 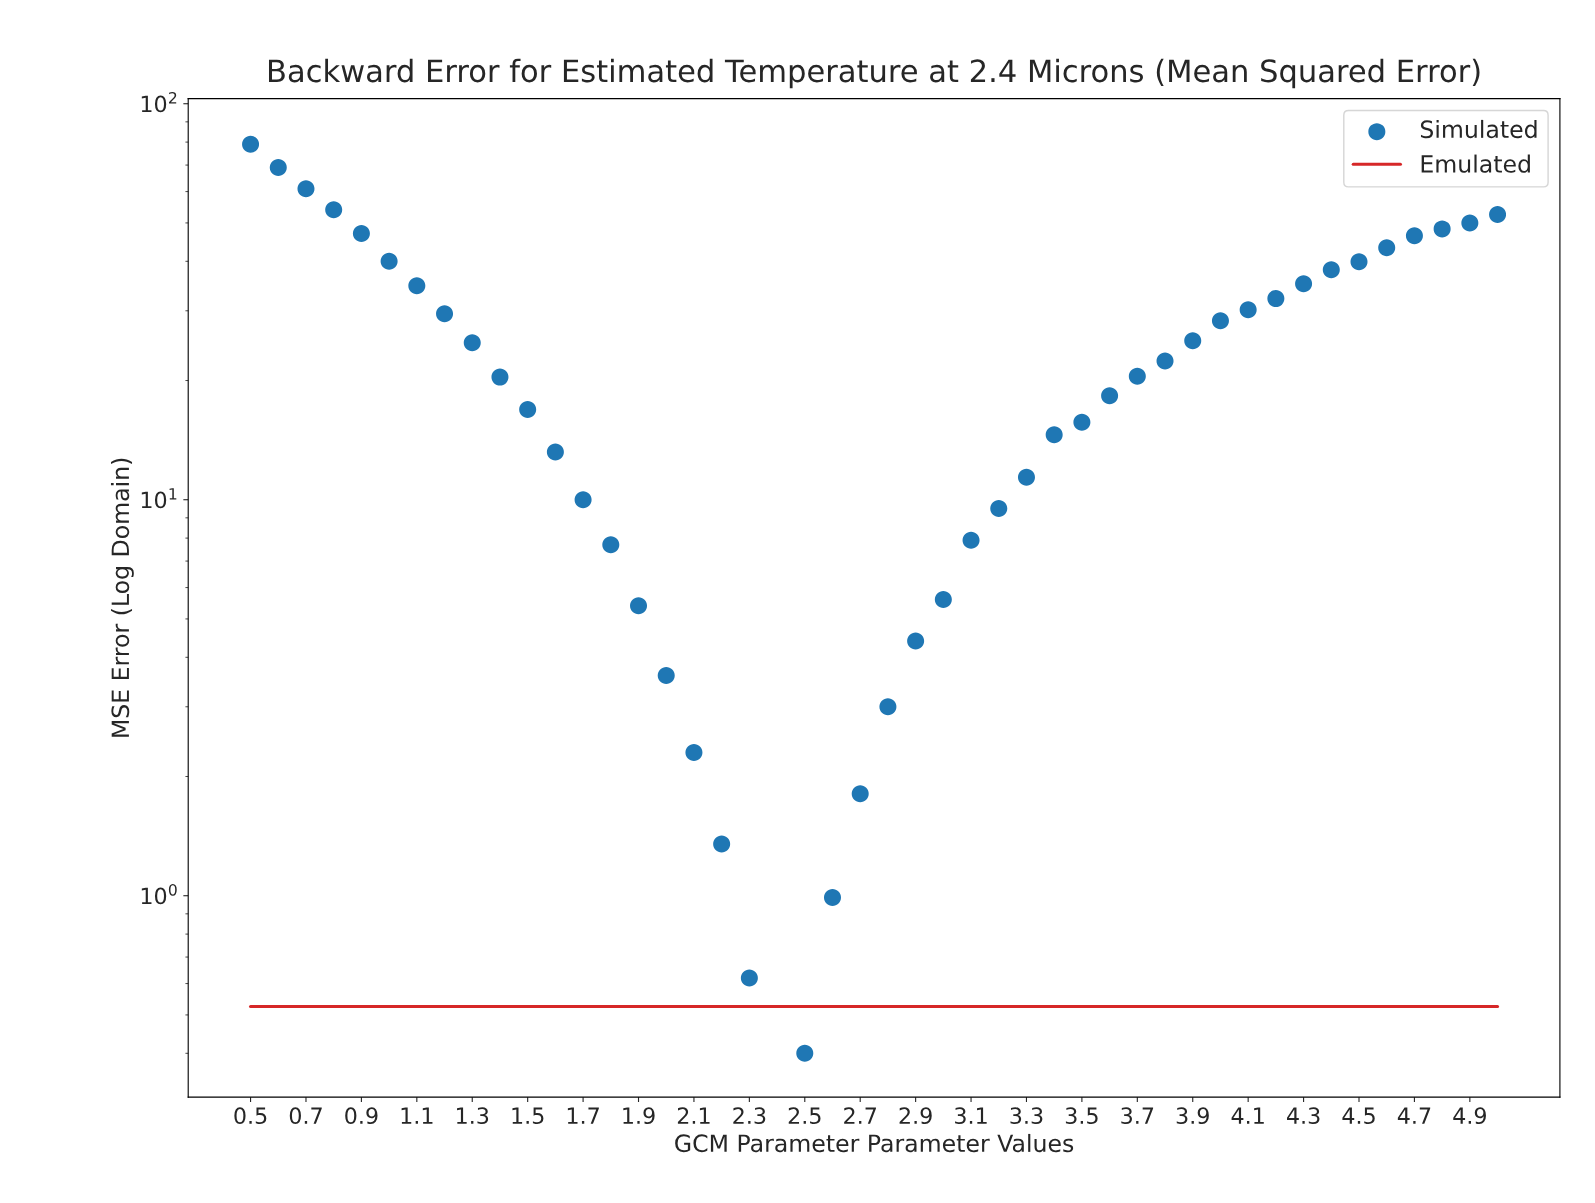 What do you see at coordinates (1478, 129) in the screenshot?
I see `legend-label: Simulated` at bounding box center [1478, 129].